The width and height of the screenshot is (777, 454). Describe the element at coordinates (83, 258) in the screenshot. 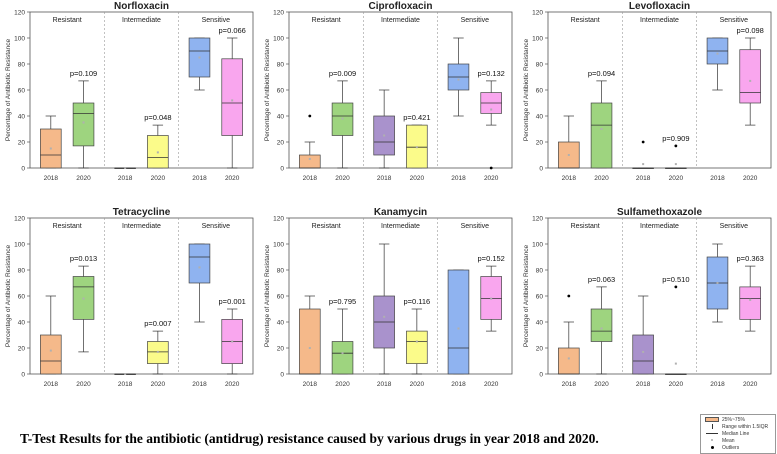

I see `p-value-label: p=0.013` at that location.